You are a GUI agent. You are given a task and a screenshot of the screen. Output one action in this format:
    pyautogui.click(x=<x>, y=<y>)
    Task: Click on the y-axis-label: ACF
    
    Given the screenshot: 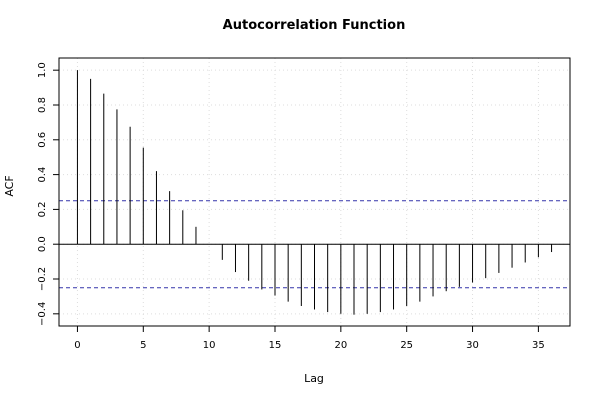 What is the action you would take?
    pyautogui.click(x=9, y=185)
    